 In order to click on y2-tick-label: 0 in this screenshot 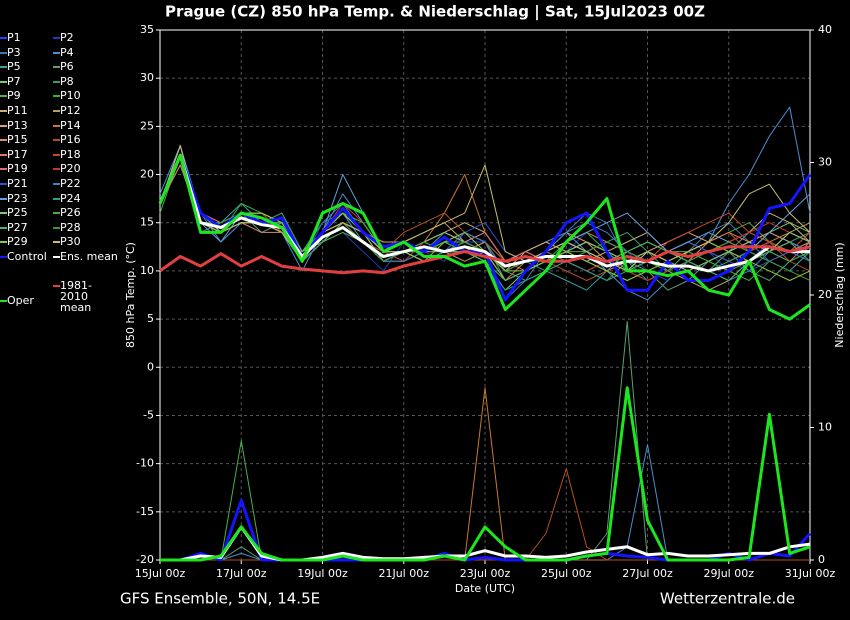, I will do `click(821, 559)`.